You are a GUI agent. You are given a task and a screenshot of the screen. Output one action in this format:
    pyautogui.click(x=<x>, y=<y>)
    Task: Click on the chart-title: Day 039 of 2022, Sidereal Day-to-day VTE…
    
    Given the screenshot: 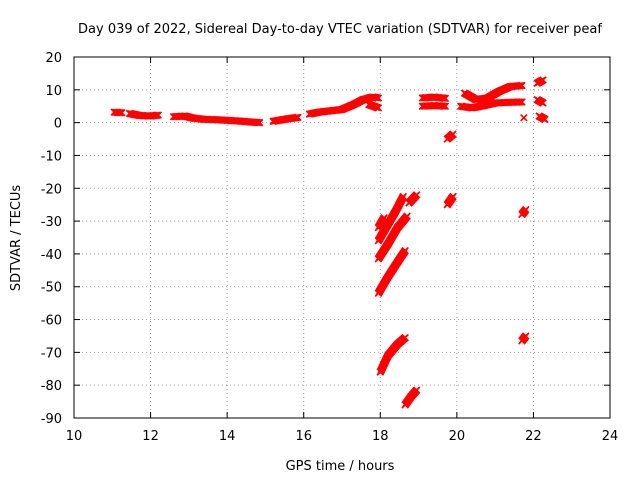 What is the action you would take?
    pyautogui.click(x=340, y=29)
    